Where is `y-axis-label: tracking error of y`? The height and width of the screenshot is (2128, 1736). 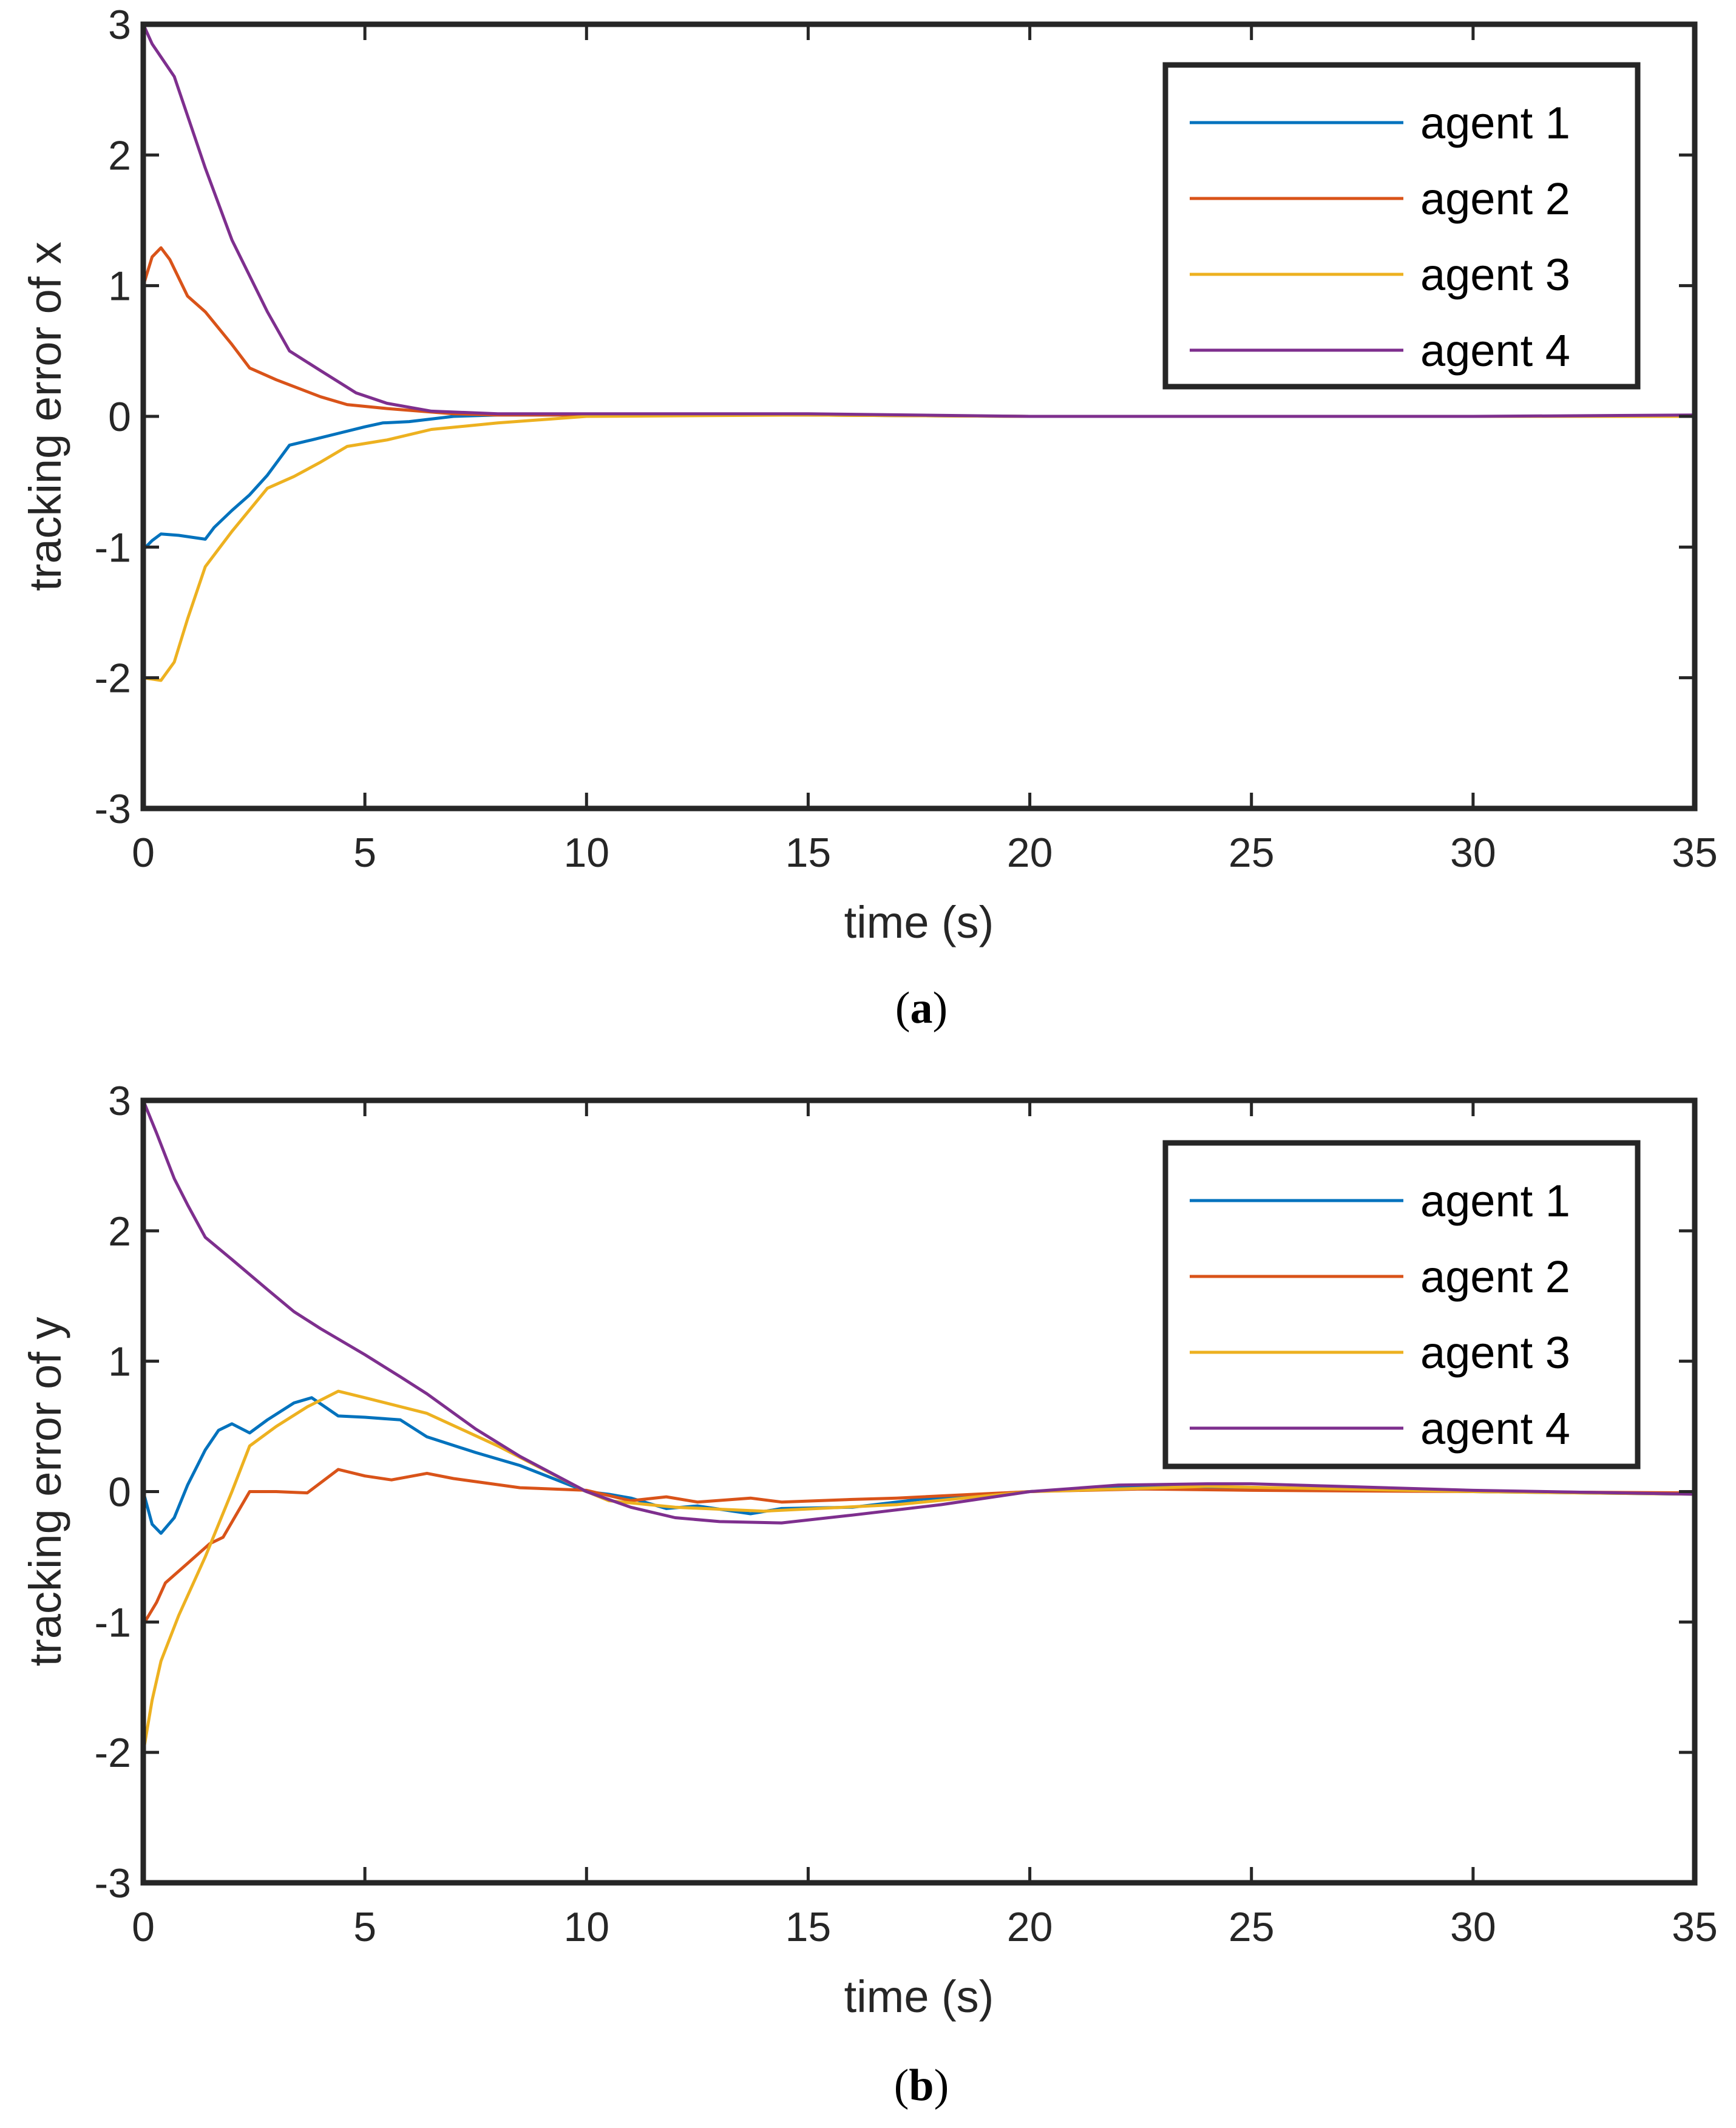 y-axis-label: tracking error of y is located at coordinates (45, 1492).